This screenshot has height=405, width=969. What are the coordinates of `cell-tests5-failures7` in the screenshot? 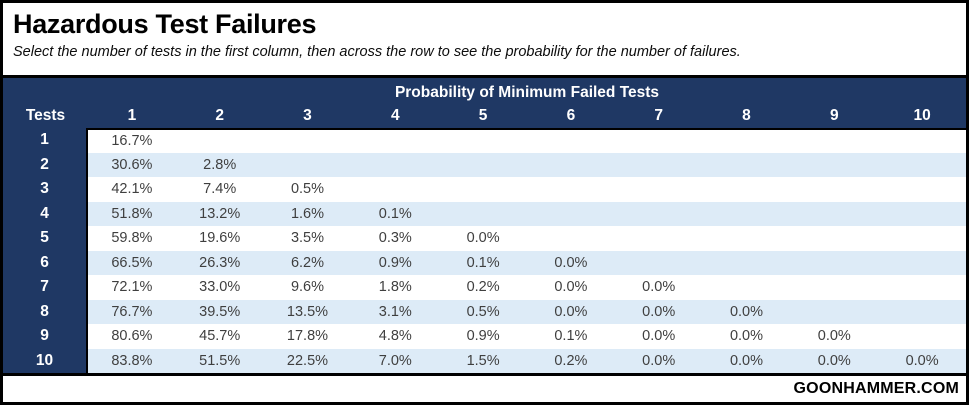 It's located at (659, 238).